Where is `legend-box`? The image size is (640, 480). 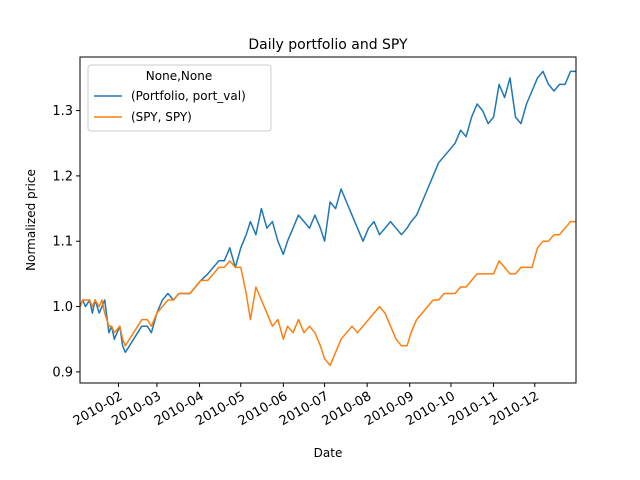 legend-box is located at coordinates (179, 98).